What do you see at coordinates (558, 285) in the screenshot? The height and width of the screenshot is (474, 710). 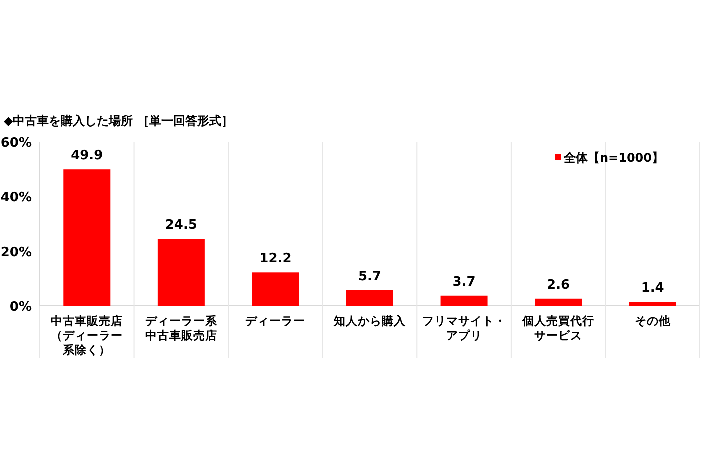 I see `data-label: 2.6` at bounding box center [558, 285].